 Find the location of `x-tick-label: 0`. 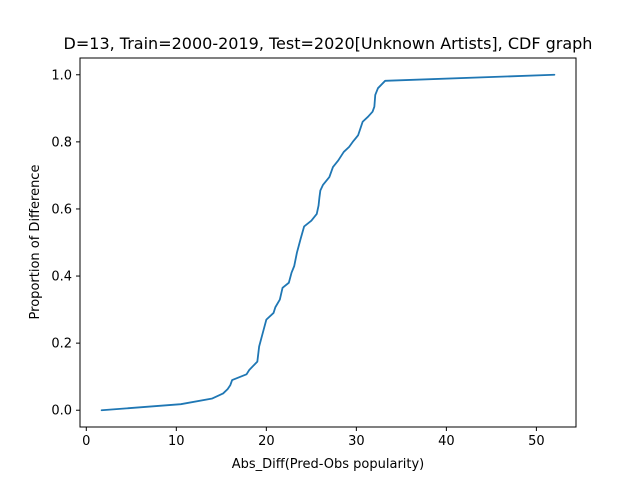

x-tick-label: 0 is located at coordinates (86, 441).